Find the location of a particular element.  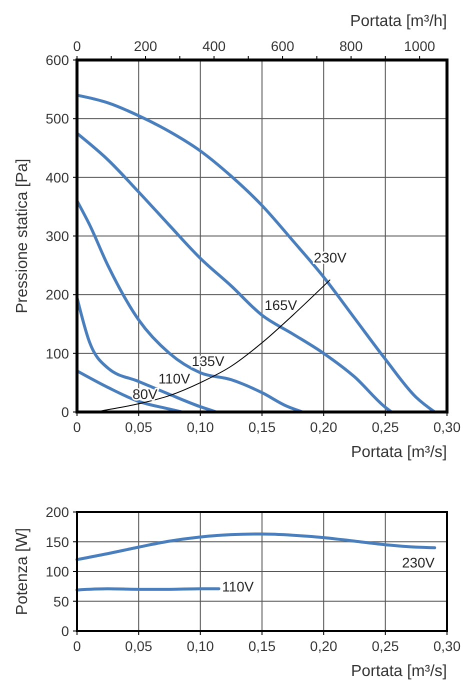

annotation: 165V is located at coordinates (281, 304).